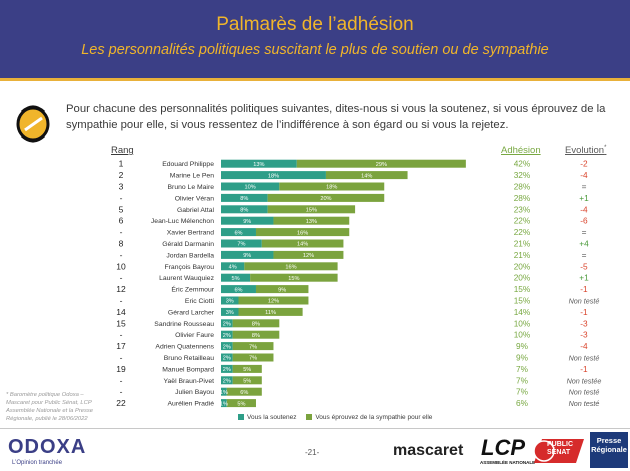  I want to click on person-name-label: Jean-Luc Mélenchon, so click(182, 221).